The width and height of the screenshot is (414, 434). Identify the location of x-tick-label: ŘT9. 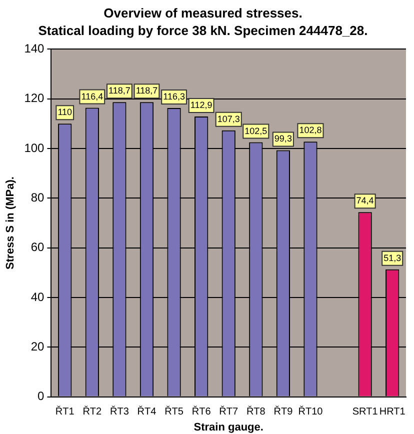
(284, 412).